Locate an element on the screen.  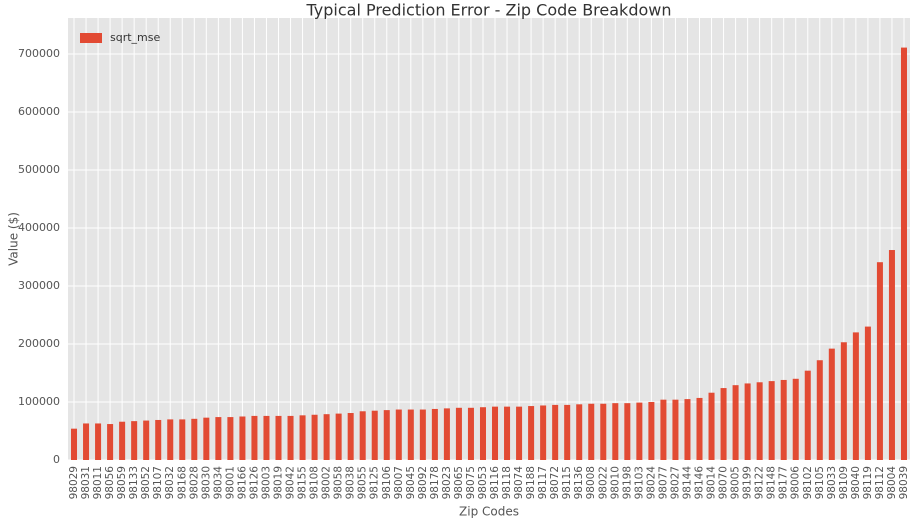
y-tick-label: 300000 is located at coordinates (39, 285).